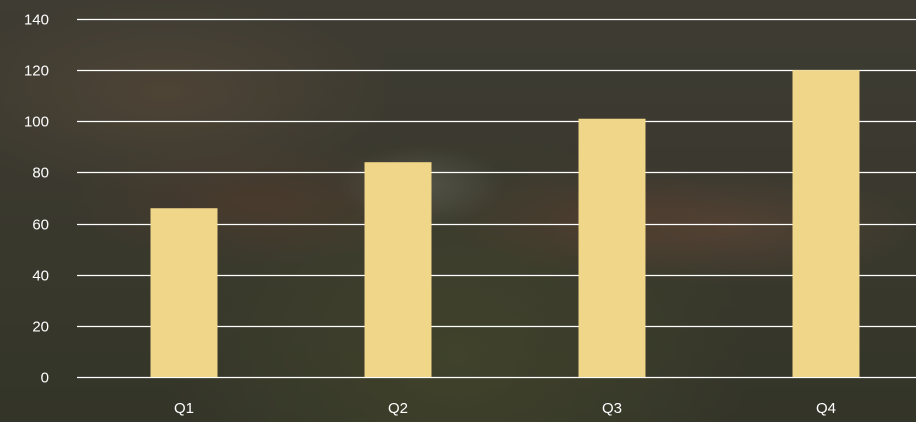  Describe the element at coordinates (826, 408) in the screenshot. I see `x-category-label: Q4` at that location.